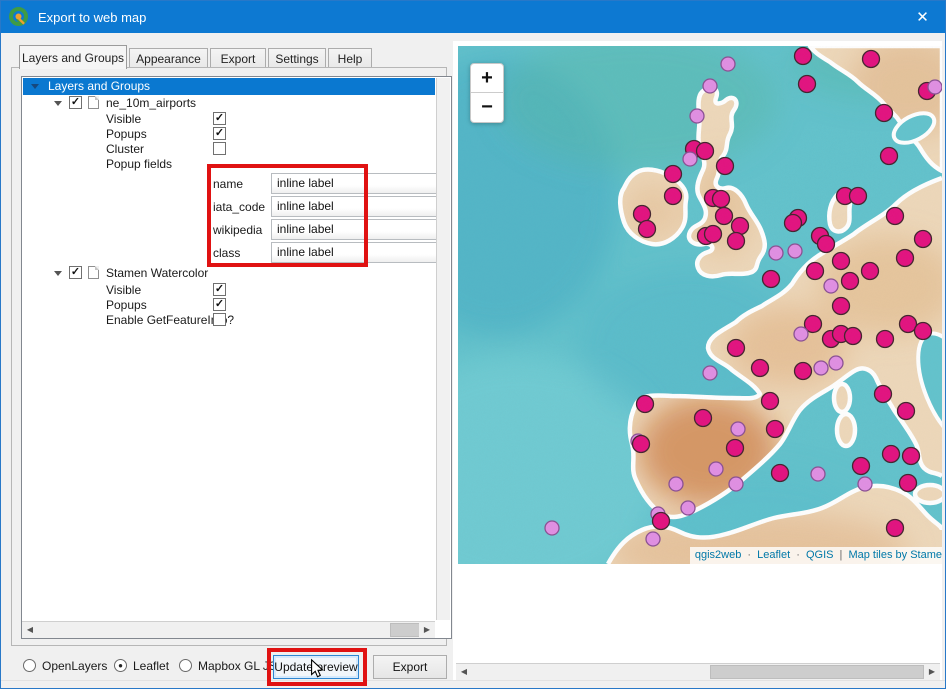  What do you see at coordinates (228, 629) in the screenshot?
I see `tree-horizontal-scrollbar: ◀ ▶` at bounding box center [228, 629].